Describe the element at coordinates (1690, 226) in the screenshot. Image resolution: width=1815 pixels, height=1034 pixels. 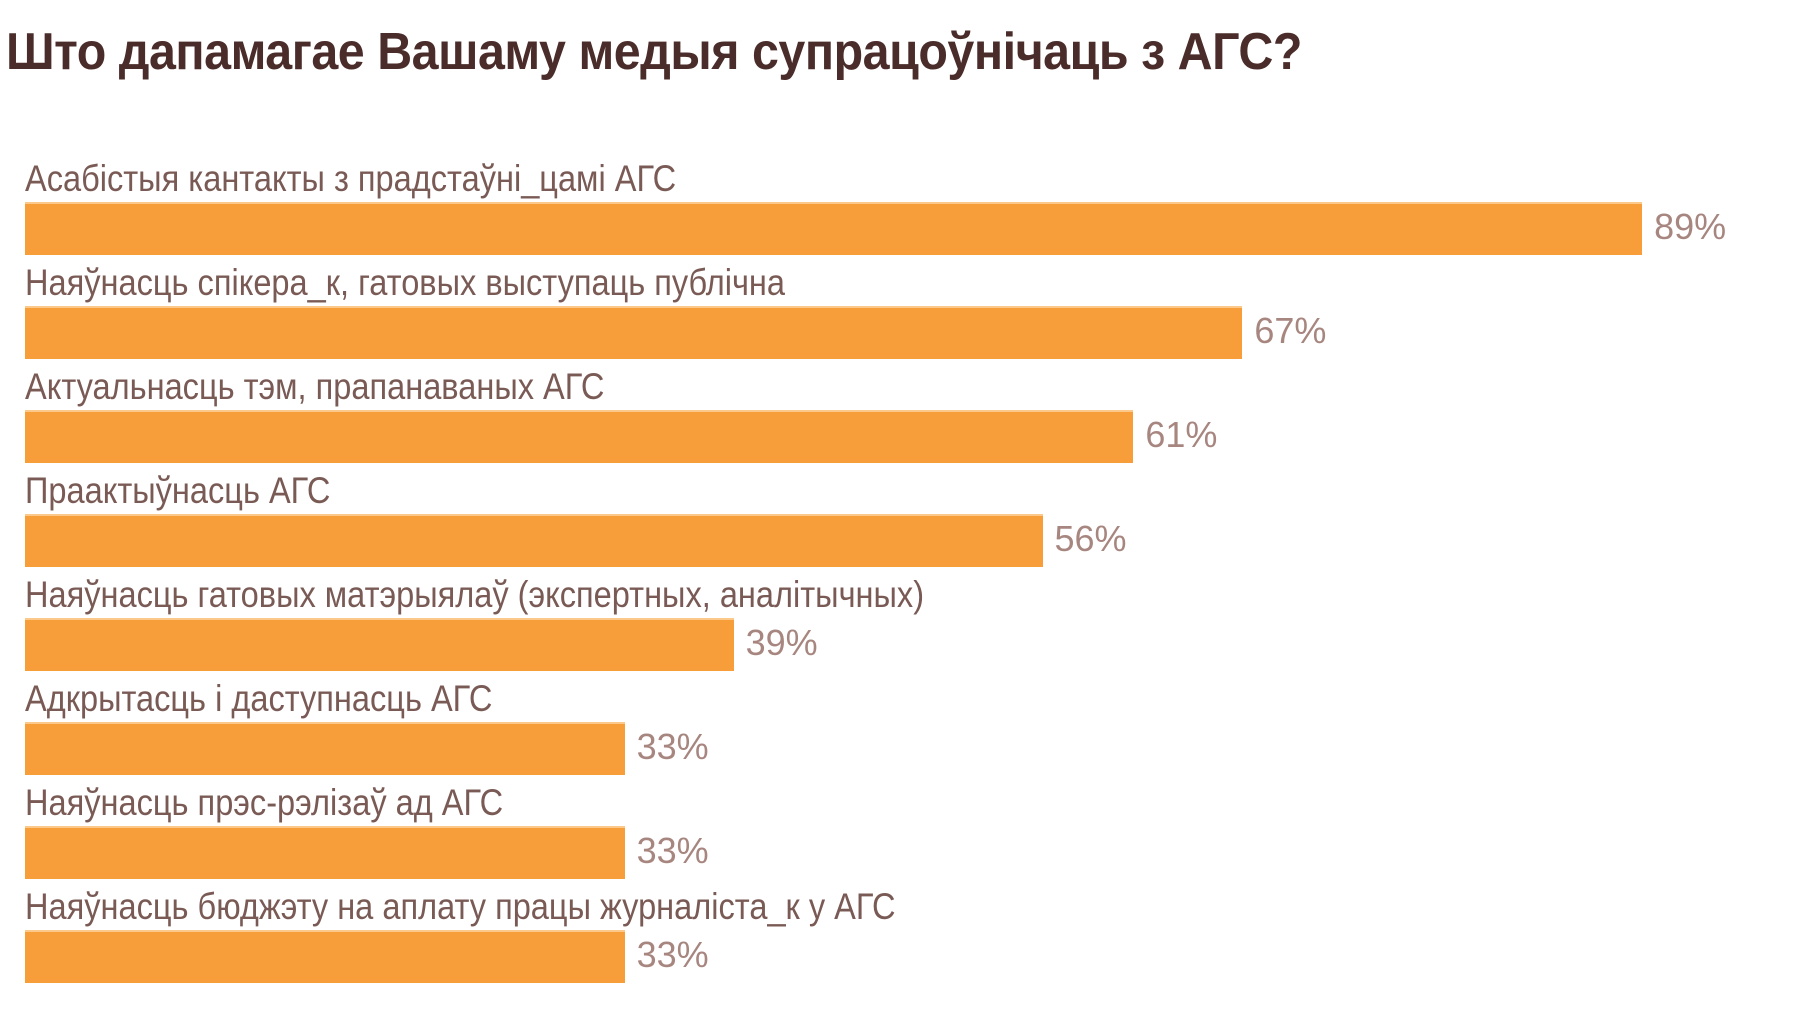
I see `bar-value: 89%` at that location.